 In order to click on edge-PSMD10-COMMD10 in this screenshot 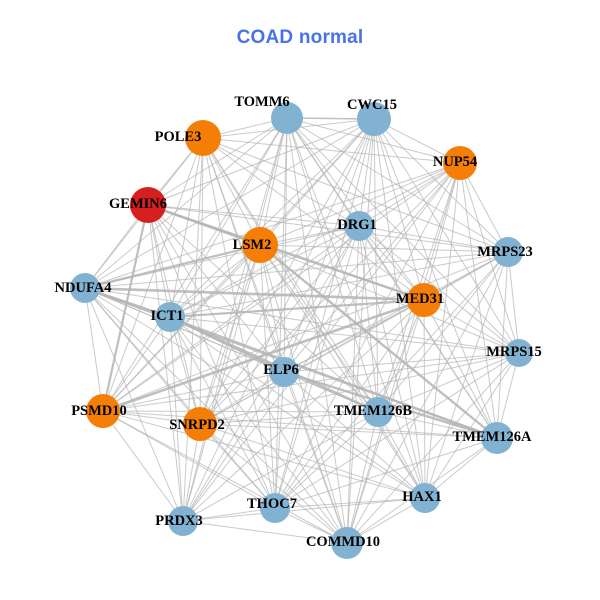, I will do `click(225, 477)`.